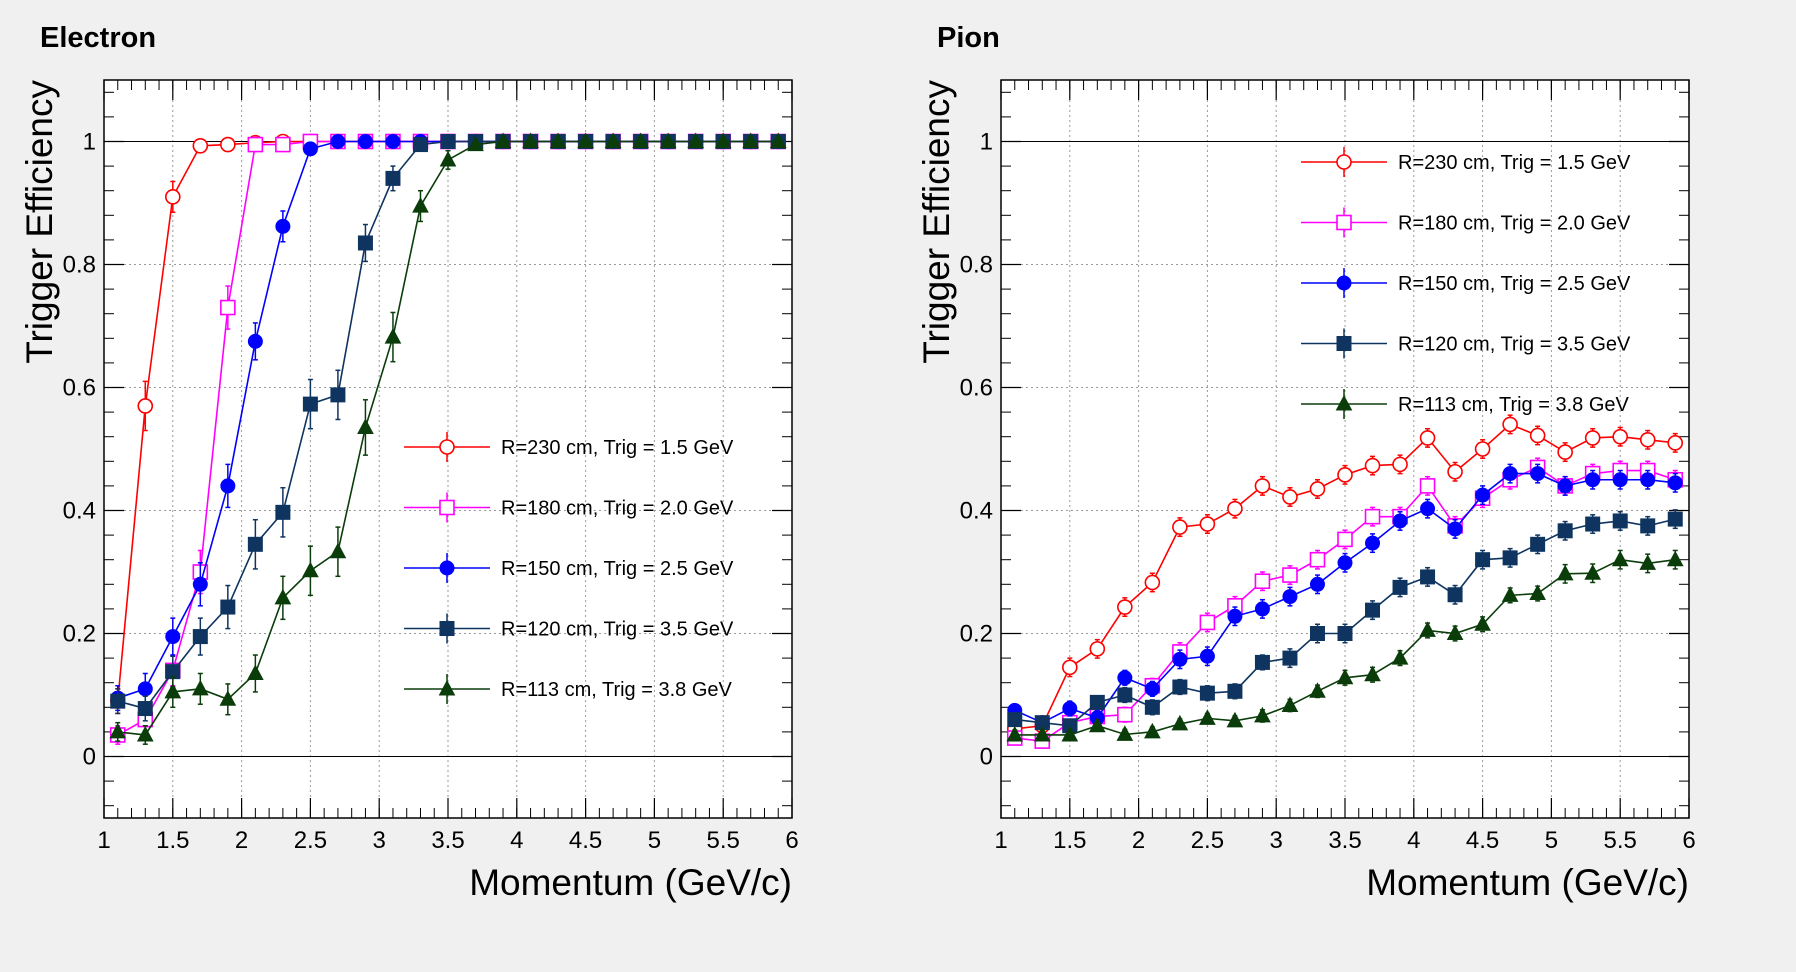 The height and width of the screenshot is (972, 1796). What do you see at coordinates (447, 840) in the screenshot?
I see `x-tick-label: 3.5` at bounding box center [447, 840].